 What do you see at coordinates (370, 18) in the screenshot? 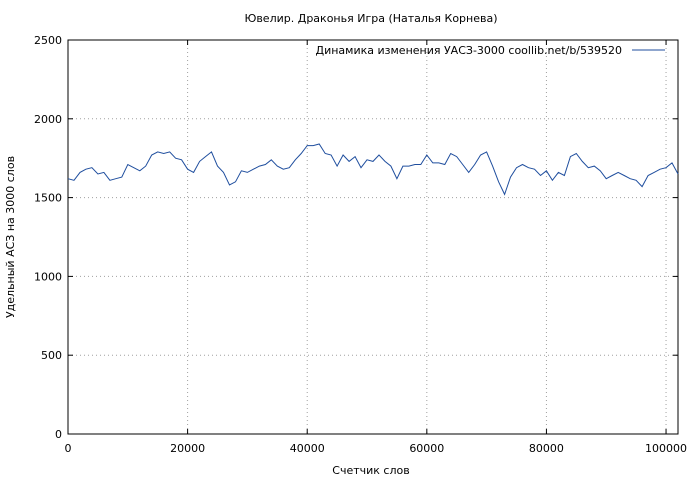
I see `chart-title: Ювелир. Драконья Игра (Наталья Корнева)` at bounding box center [370, 18].